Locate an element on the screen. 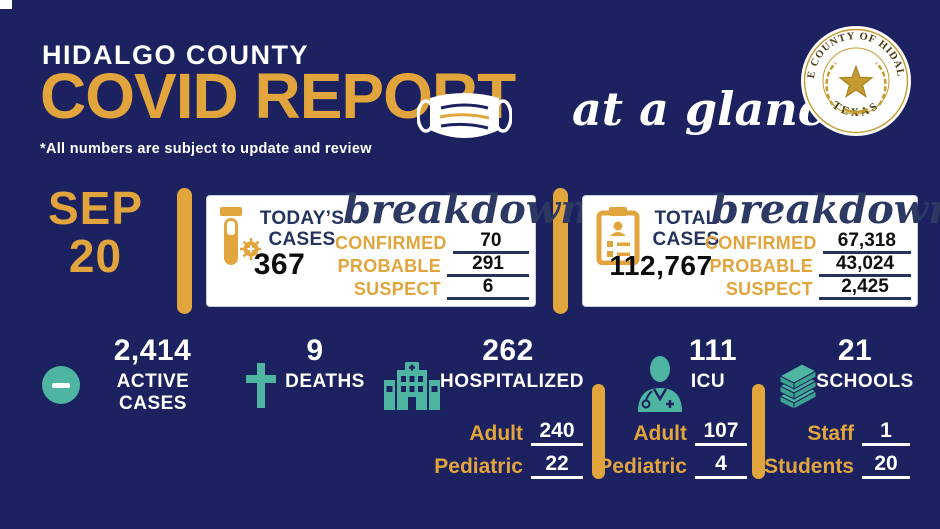  corner-artifact is located at coordinates (6, 4).